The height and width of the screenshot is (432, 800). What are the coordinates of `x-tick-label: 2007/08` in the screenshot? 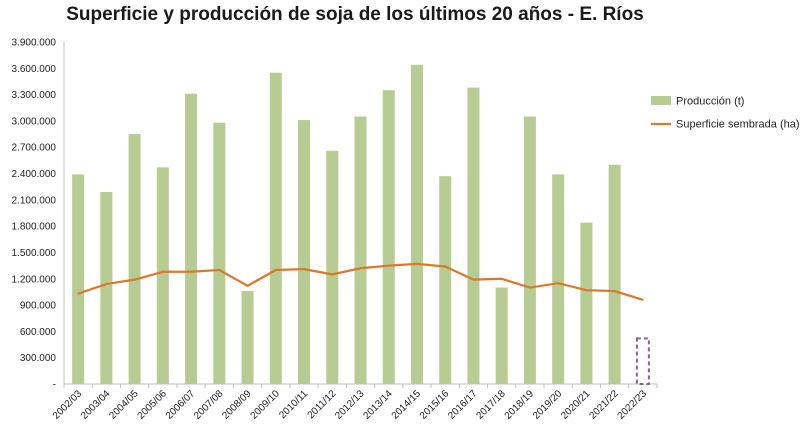 It's located at (209, 405).